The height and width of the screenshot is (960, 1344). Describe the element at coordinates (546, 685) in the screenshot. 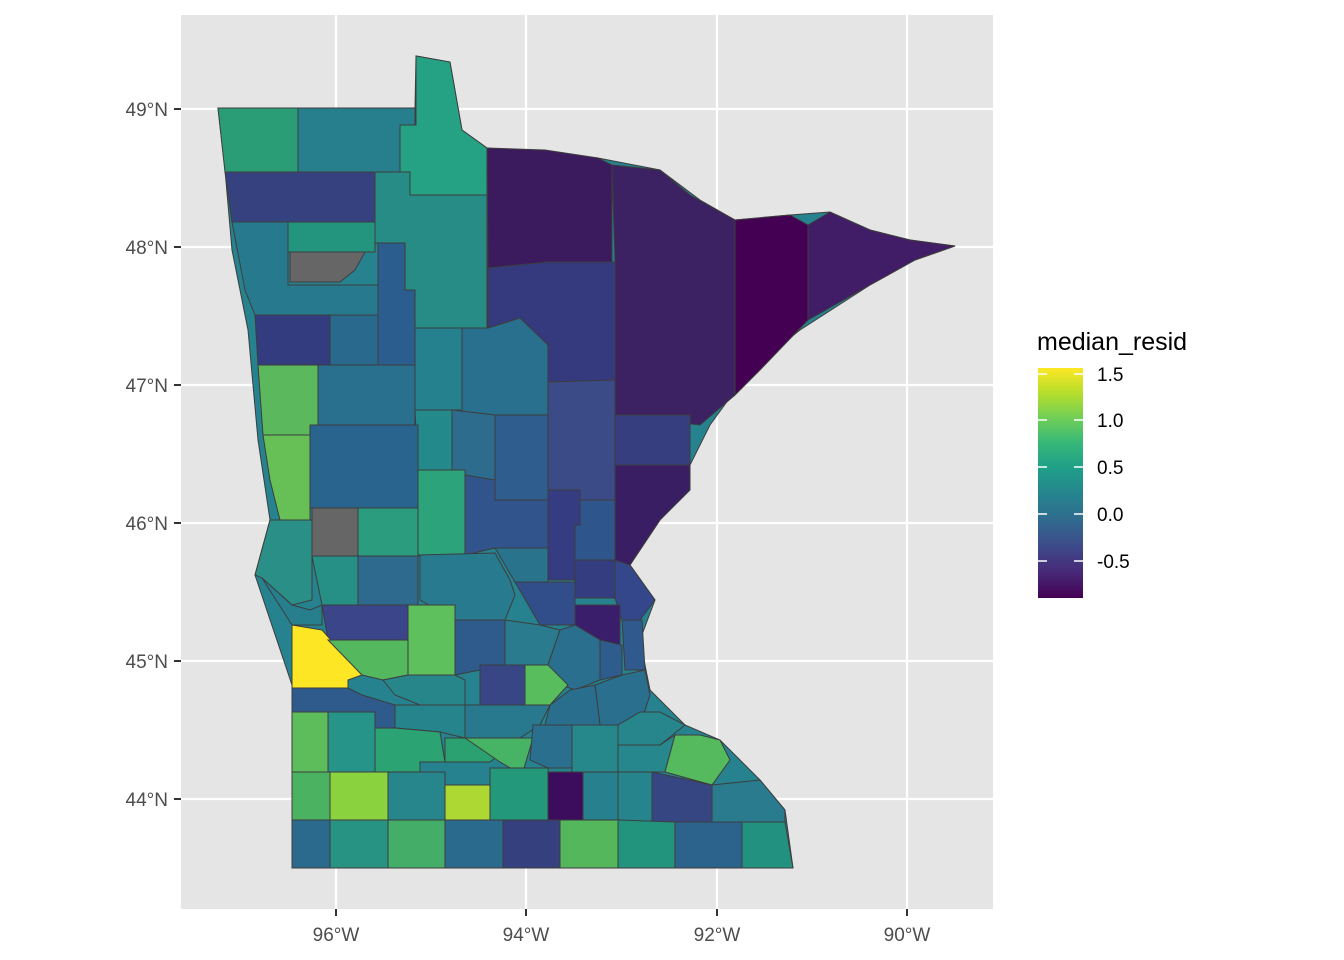

I see `county-carver` at that location.